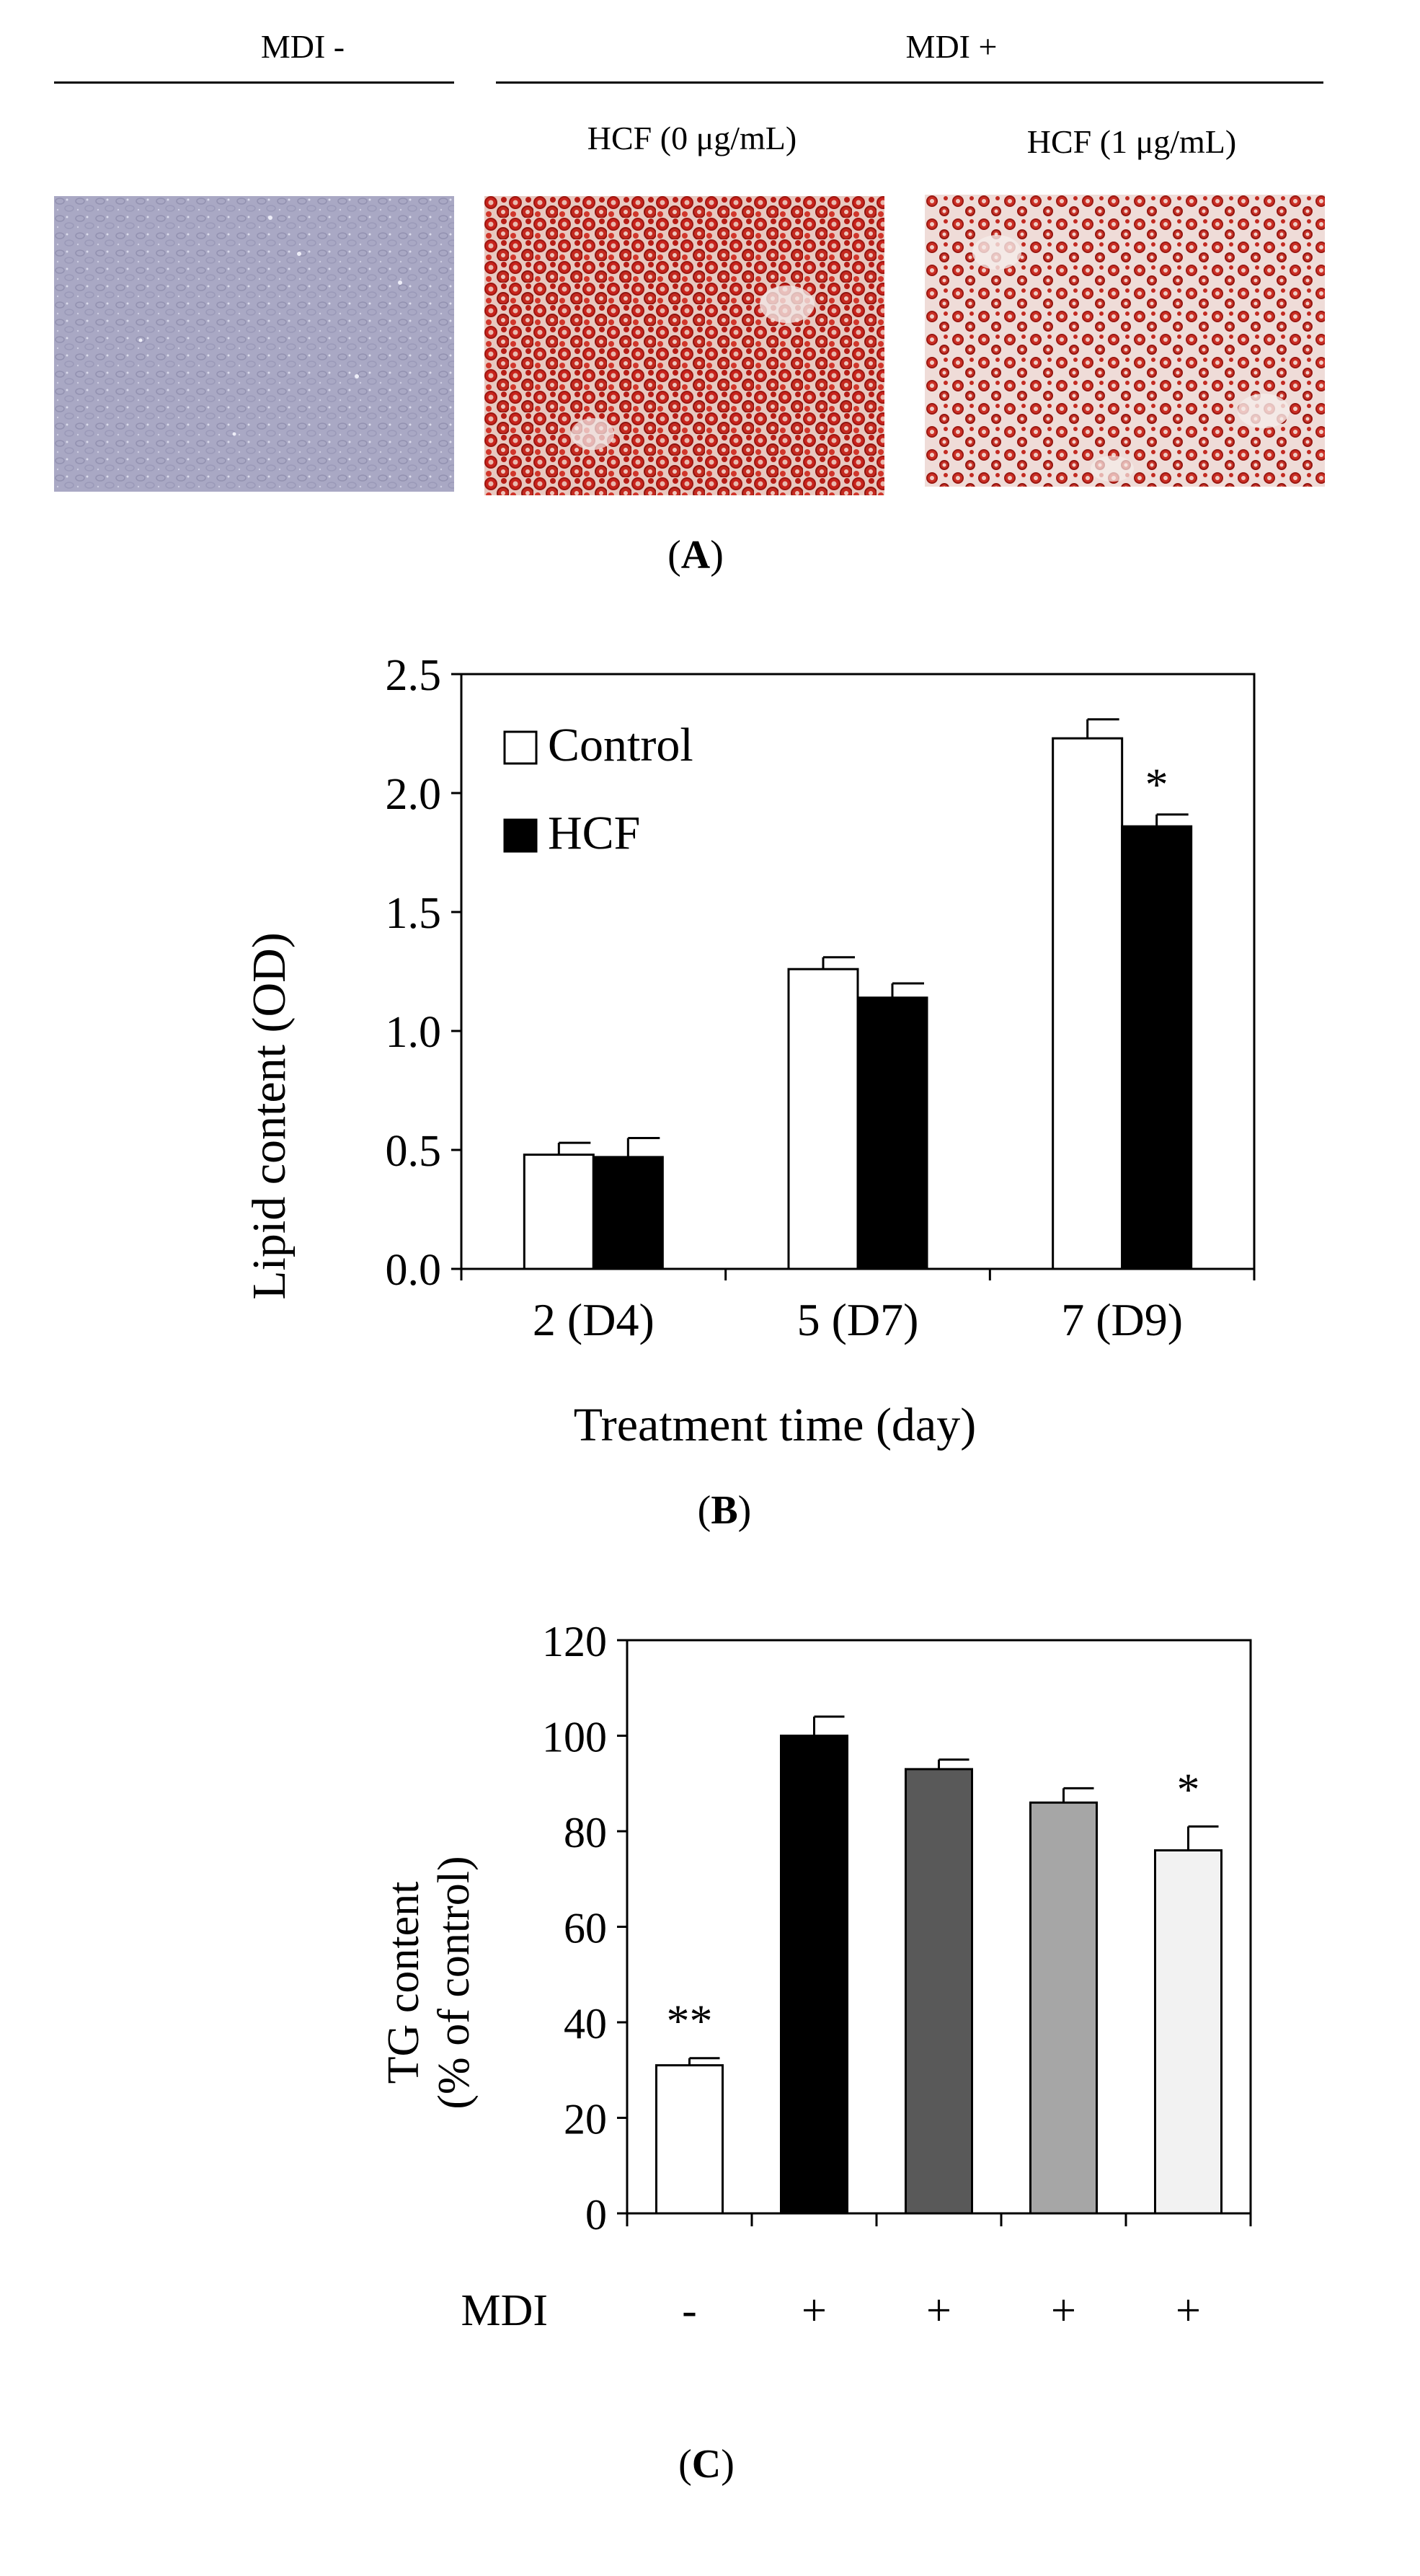 The width and height of the screenshot is (1420, 2576). I want to click on y-axis-title: Lipid content (OD), so click(269, 1116).